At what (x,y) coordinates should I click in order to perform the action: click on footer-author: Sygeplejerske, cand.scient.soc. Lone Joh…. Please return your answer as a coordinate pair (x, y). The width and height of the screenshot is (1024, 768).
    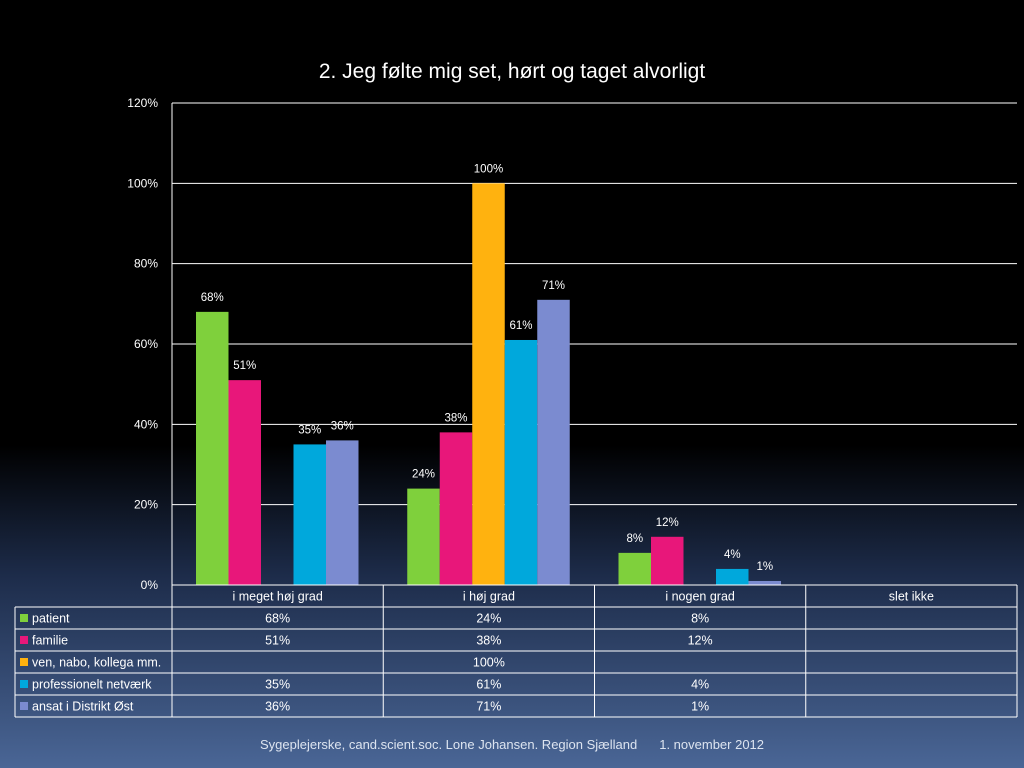
    Looking at the image, I should click on (448, 744).